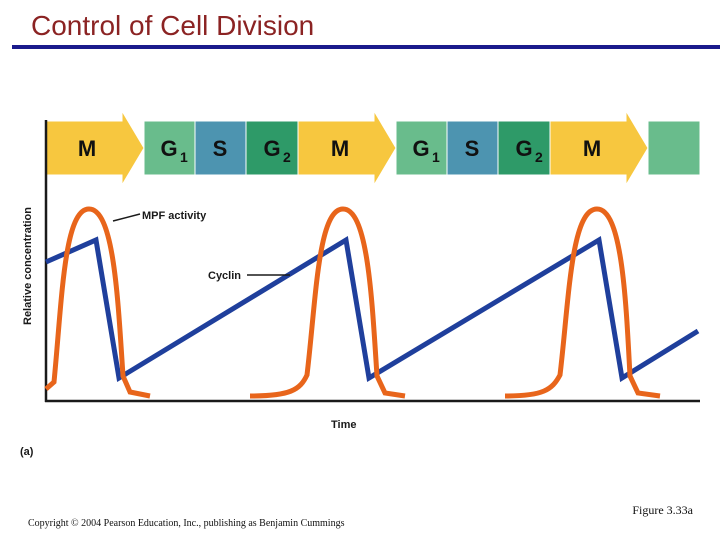 The height and width of the screenshot is (540, 720). I want to click on mpf-activity-label: MPF activity, so click(174, 216).